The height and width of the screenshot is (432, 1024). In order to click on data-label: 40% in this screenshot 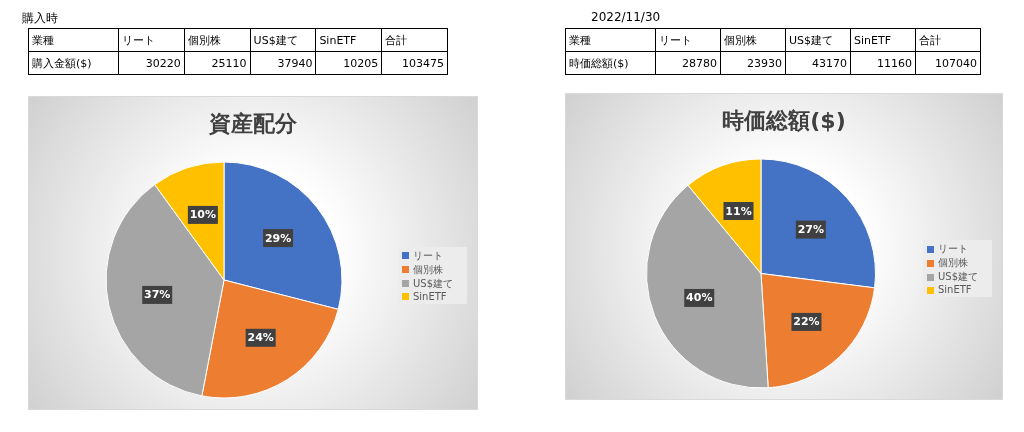, I will do `click(699, 298)`.